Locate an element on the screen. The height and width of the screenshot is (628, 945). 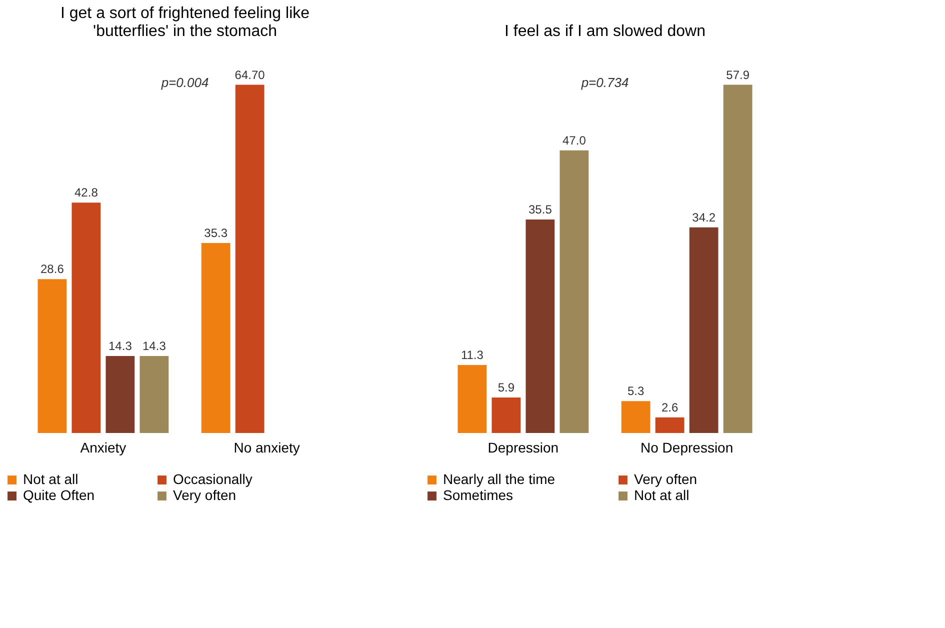
legend-label: Nearly all the time is located at coordinates (499, 479).